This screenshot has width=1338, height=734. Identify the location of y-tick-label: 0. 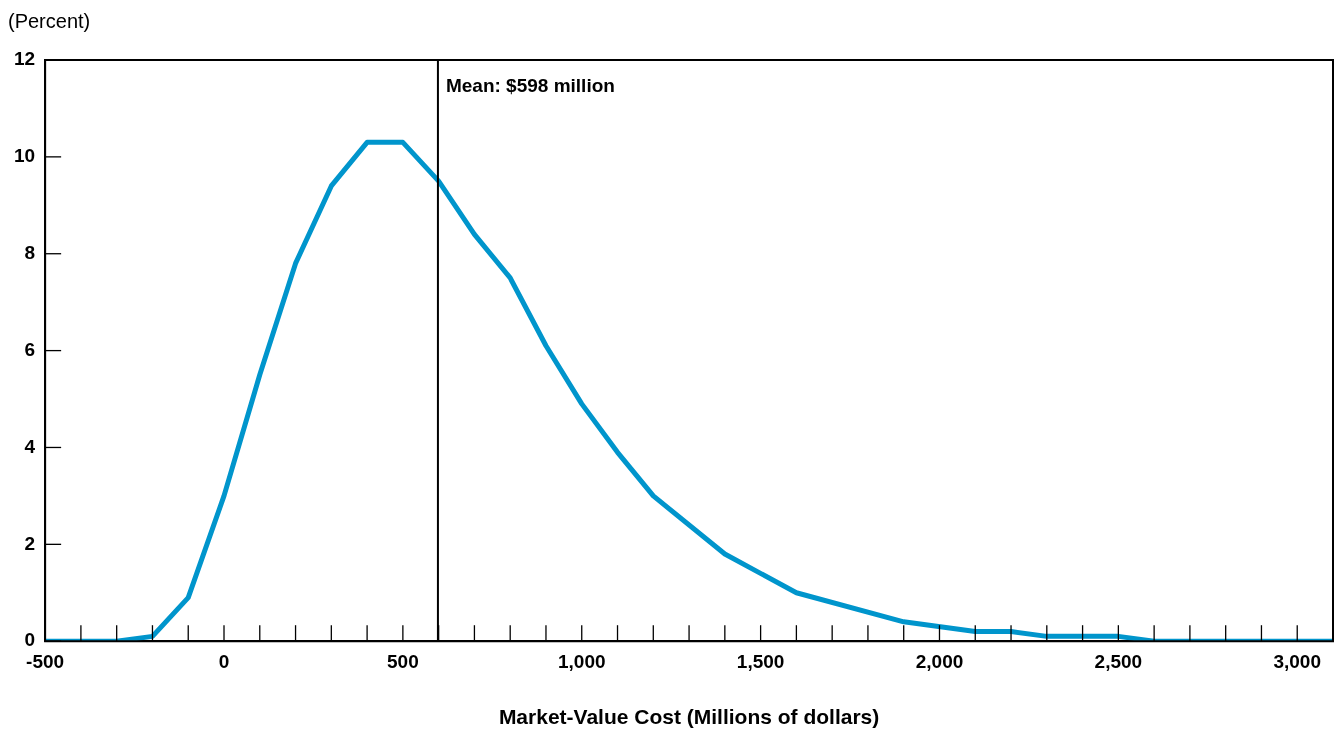
(30, 640).